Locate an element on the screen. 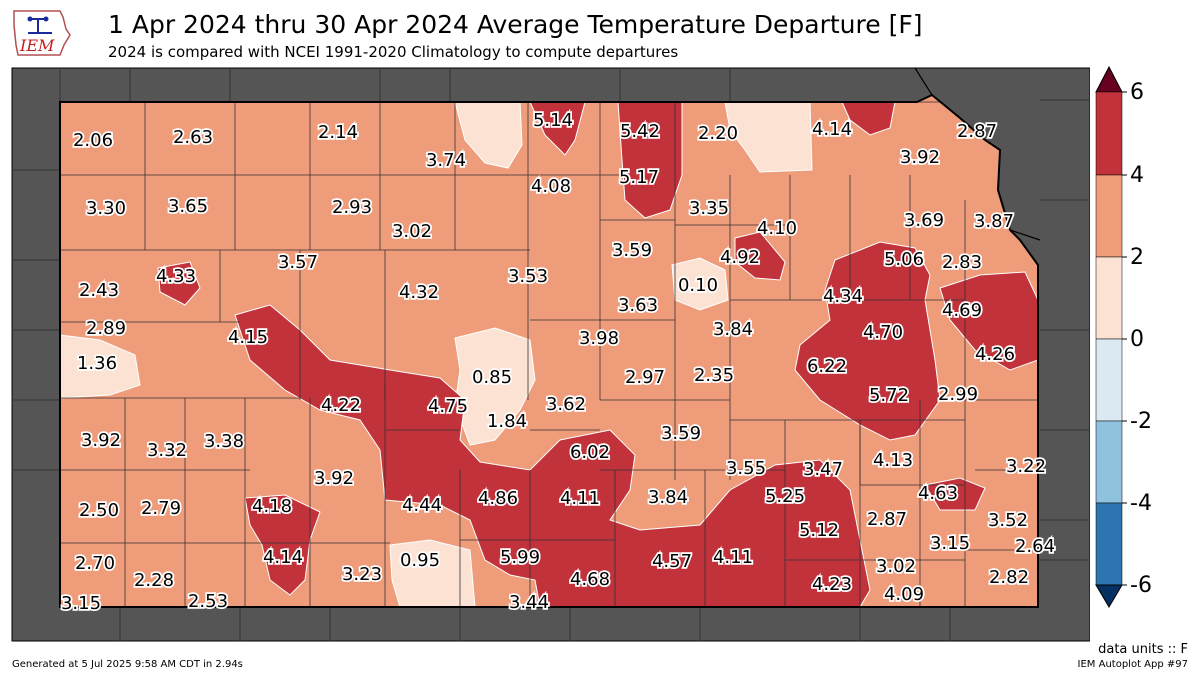 Image resolution: width=1200 pixels, height=675 pixels. value-label: 1.84 is located at coordinates (507, 421).